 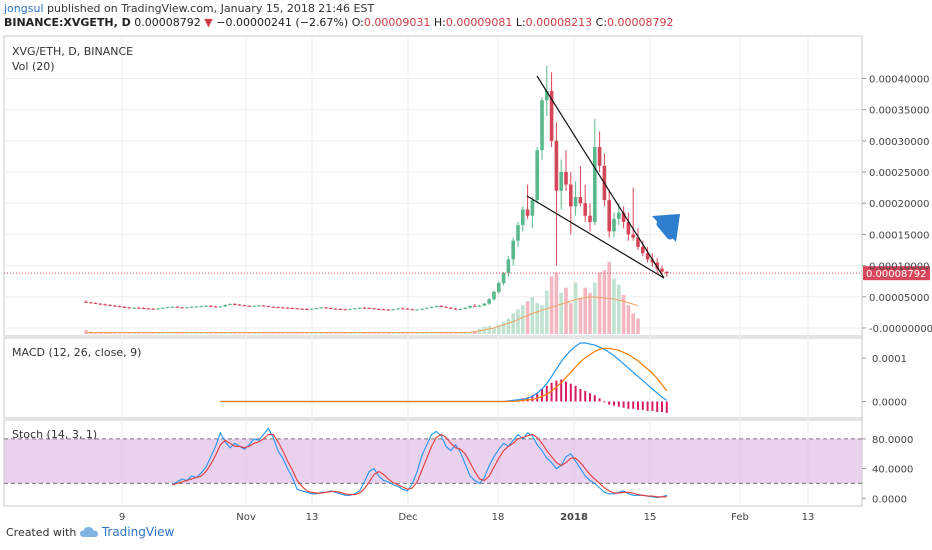 I want to click on y-tick-label: 0.00020000, so click(x=899, y=204).